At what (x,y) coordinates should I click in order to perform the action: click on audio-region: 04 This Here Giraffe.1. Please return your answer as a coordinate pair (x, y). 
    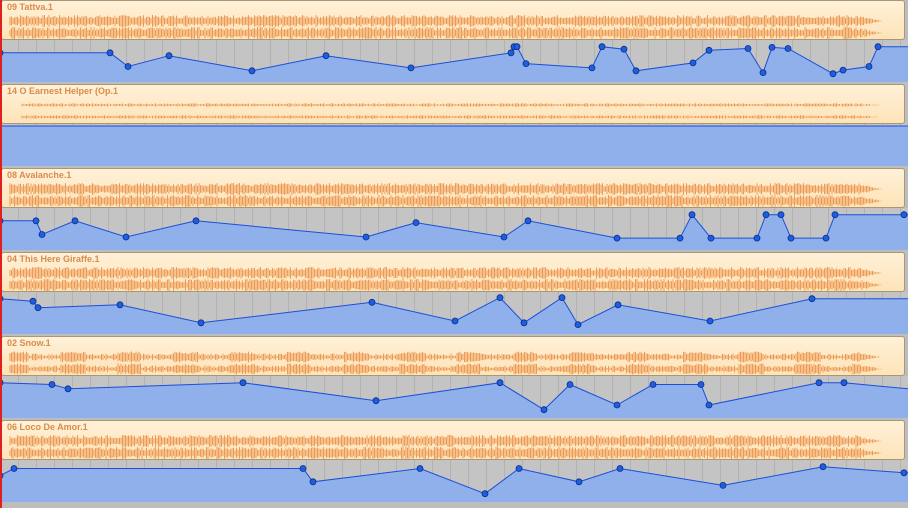
    Looking at the image, I should click on (453, 272).